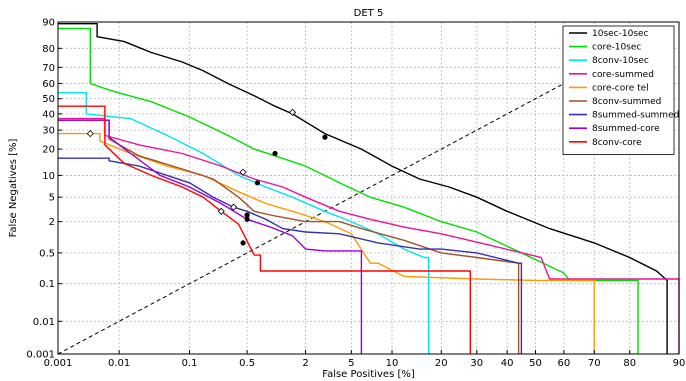  I want to click on y-tick-label: 0.5, so click(47, 253).